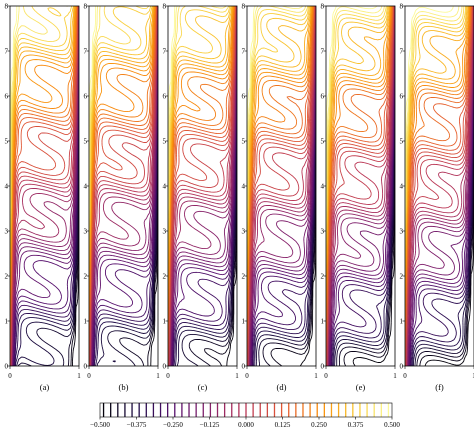 The width and height of the screenshot is (474, 431). Describe the element at coordinates (283, 425) in the screenshot. I see `colorbar-tick-label: 0.125` at that location.